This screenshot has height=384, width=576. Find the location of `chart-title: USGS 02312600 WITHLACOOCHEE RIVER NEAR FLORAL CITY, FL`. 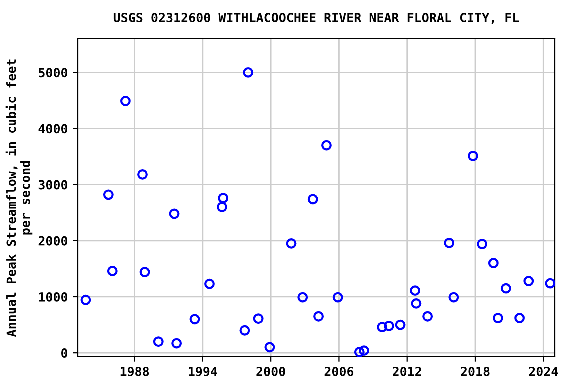

chart-title: USGS 02312600 WITHLACOOCHEE RIVER NEAR FLORAL CITY, FL is located at coordinates (317, 18).